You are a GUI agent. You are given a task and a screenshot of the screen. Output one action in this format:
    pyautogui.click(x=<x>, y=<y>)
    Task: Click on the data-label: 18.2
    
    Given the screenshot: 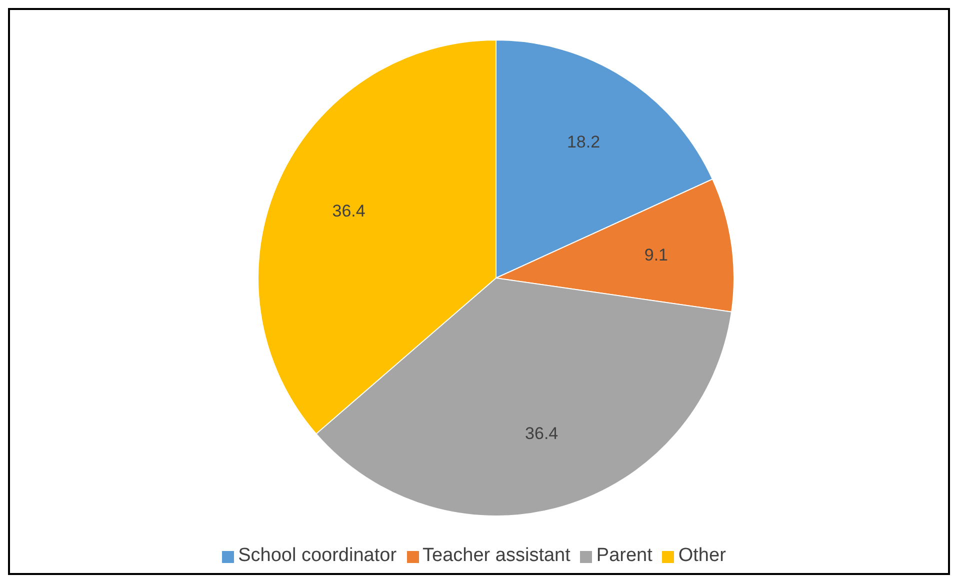 What is the action you would take?
    pyautogui.click(x=583, y=142)
    